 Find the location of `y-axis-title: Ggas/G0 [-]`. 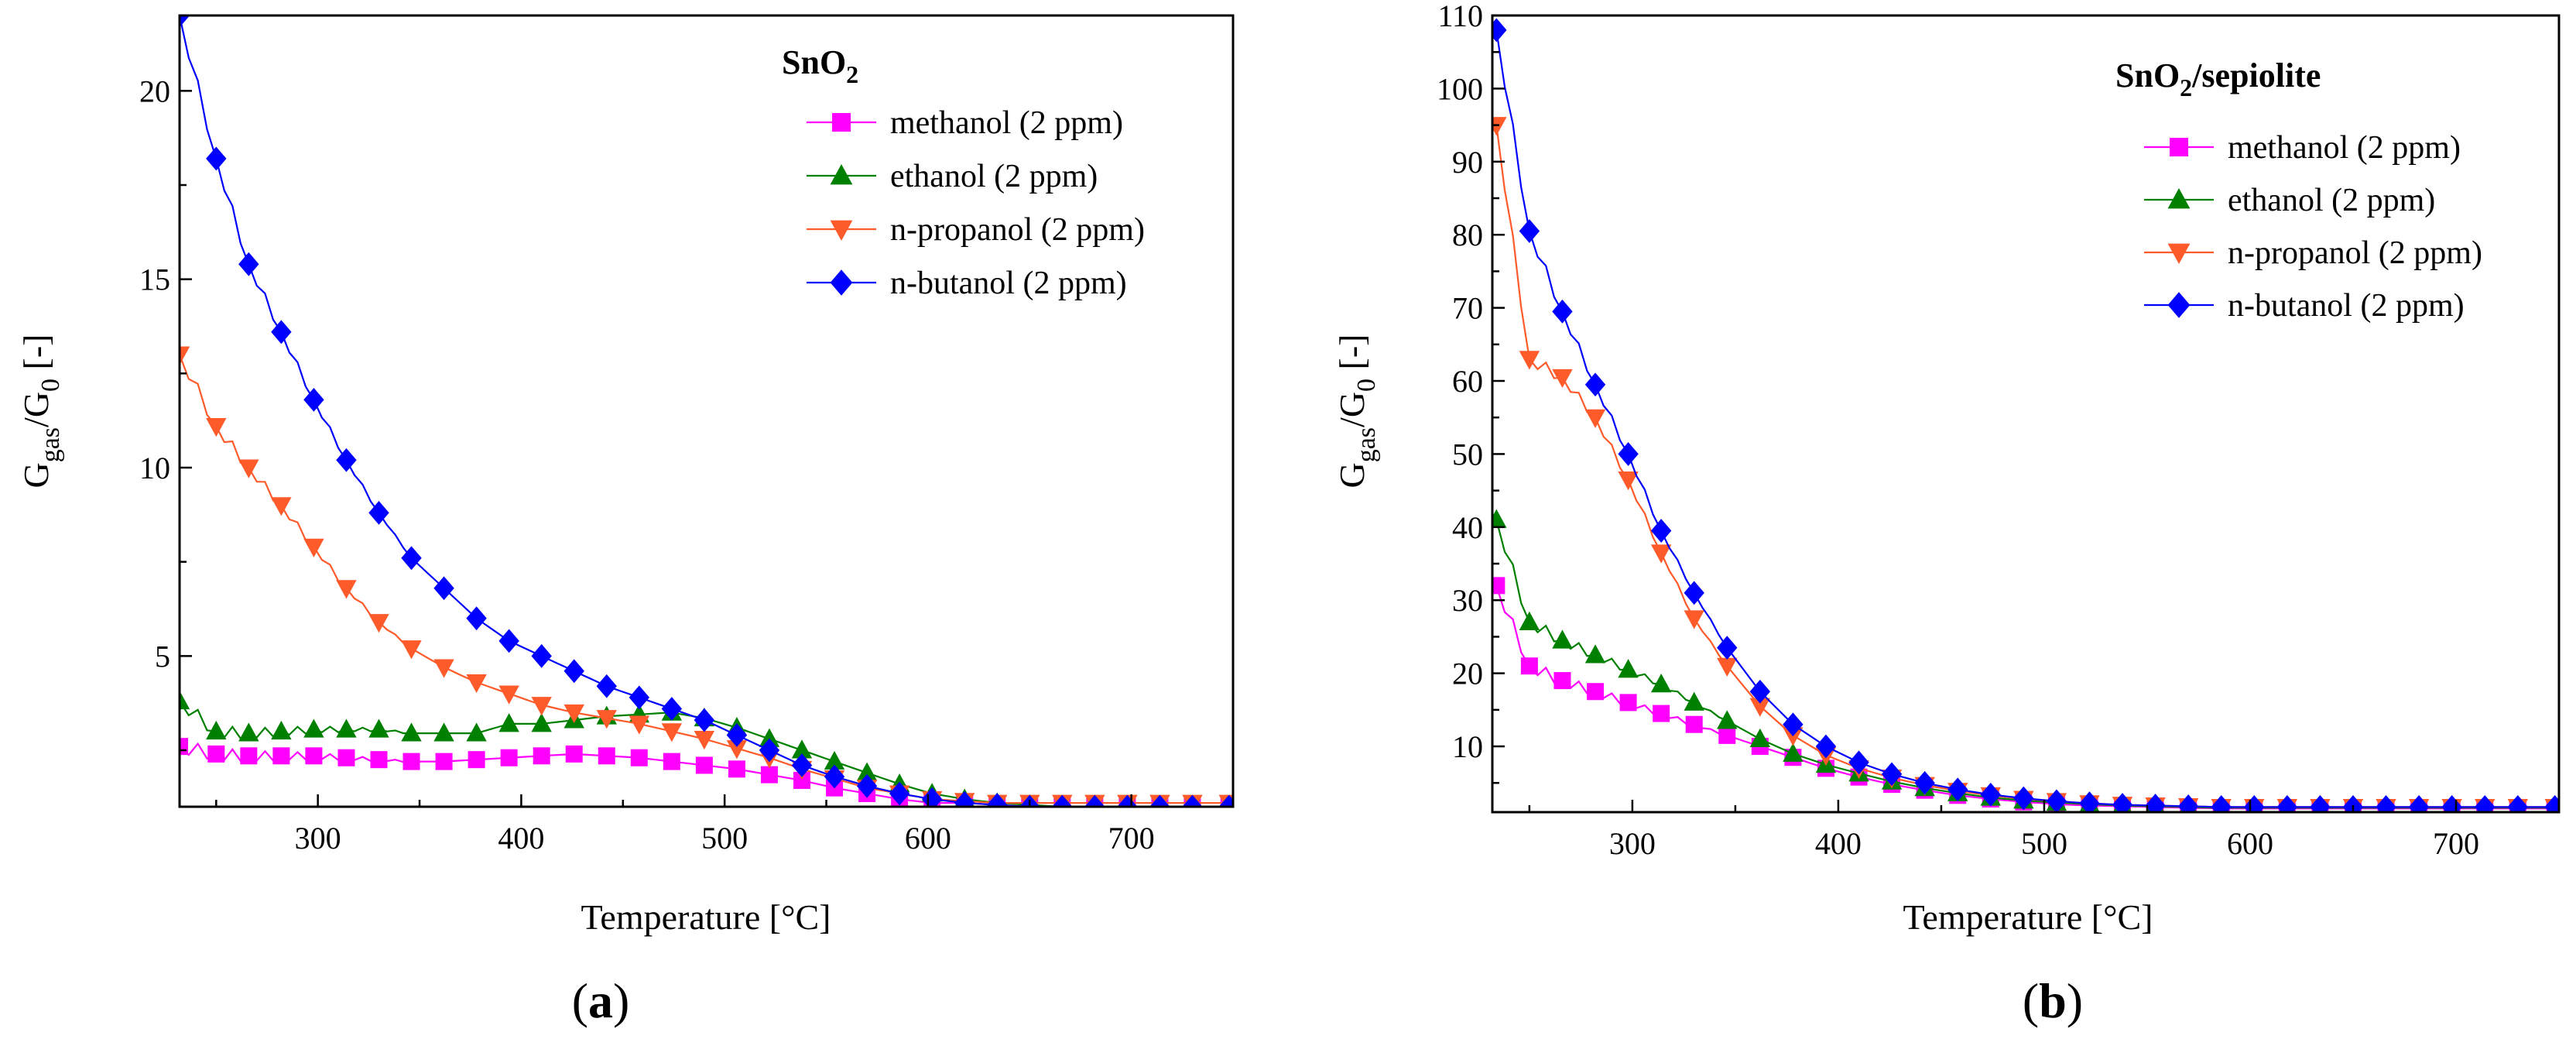

y-axis-title: Ggas/G0 [-] is located at coordinates (1356, 411).